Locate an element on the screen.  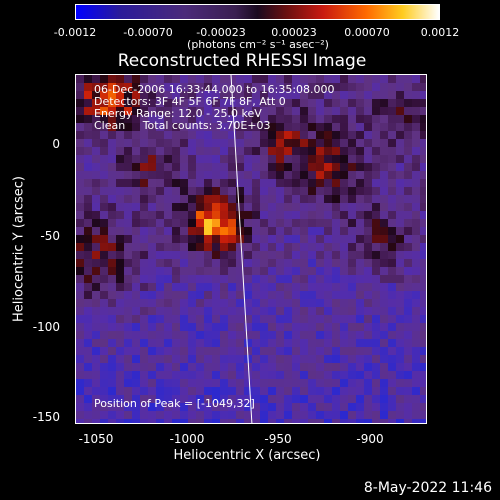
info-detectors: Detectors: 3F 4F 5F 6F 7F 8F, Att 0 is located at coordinates (190, 101).